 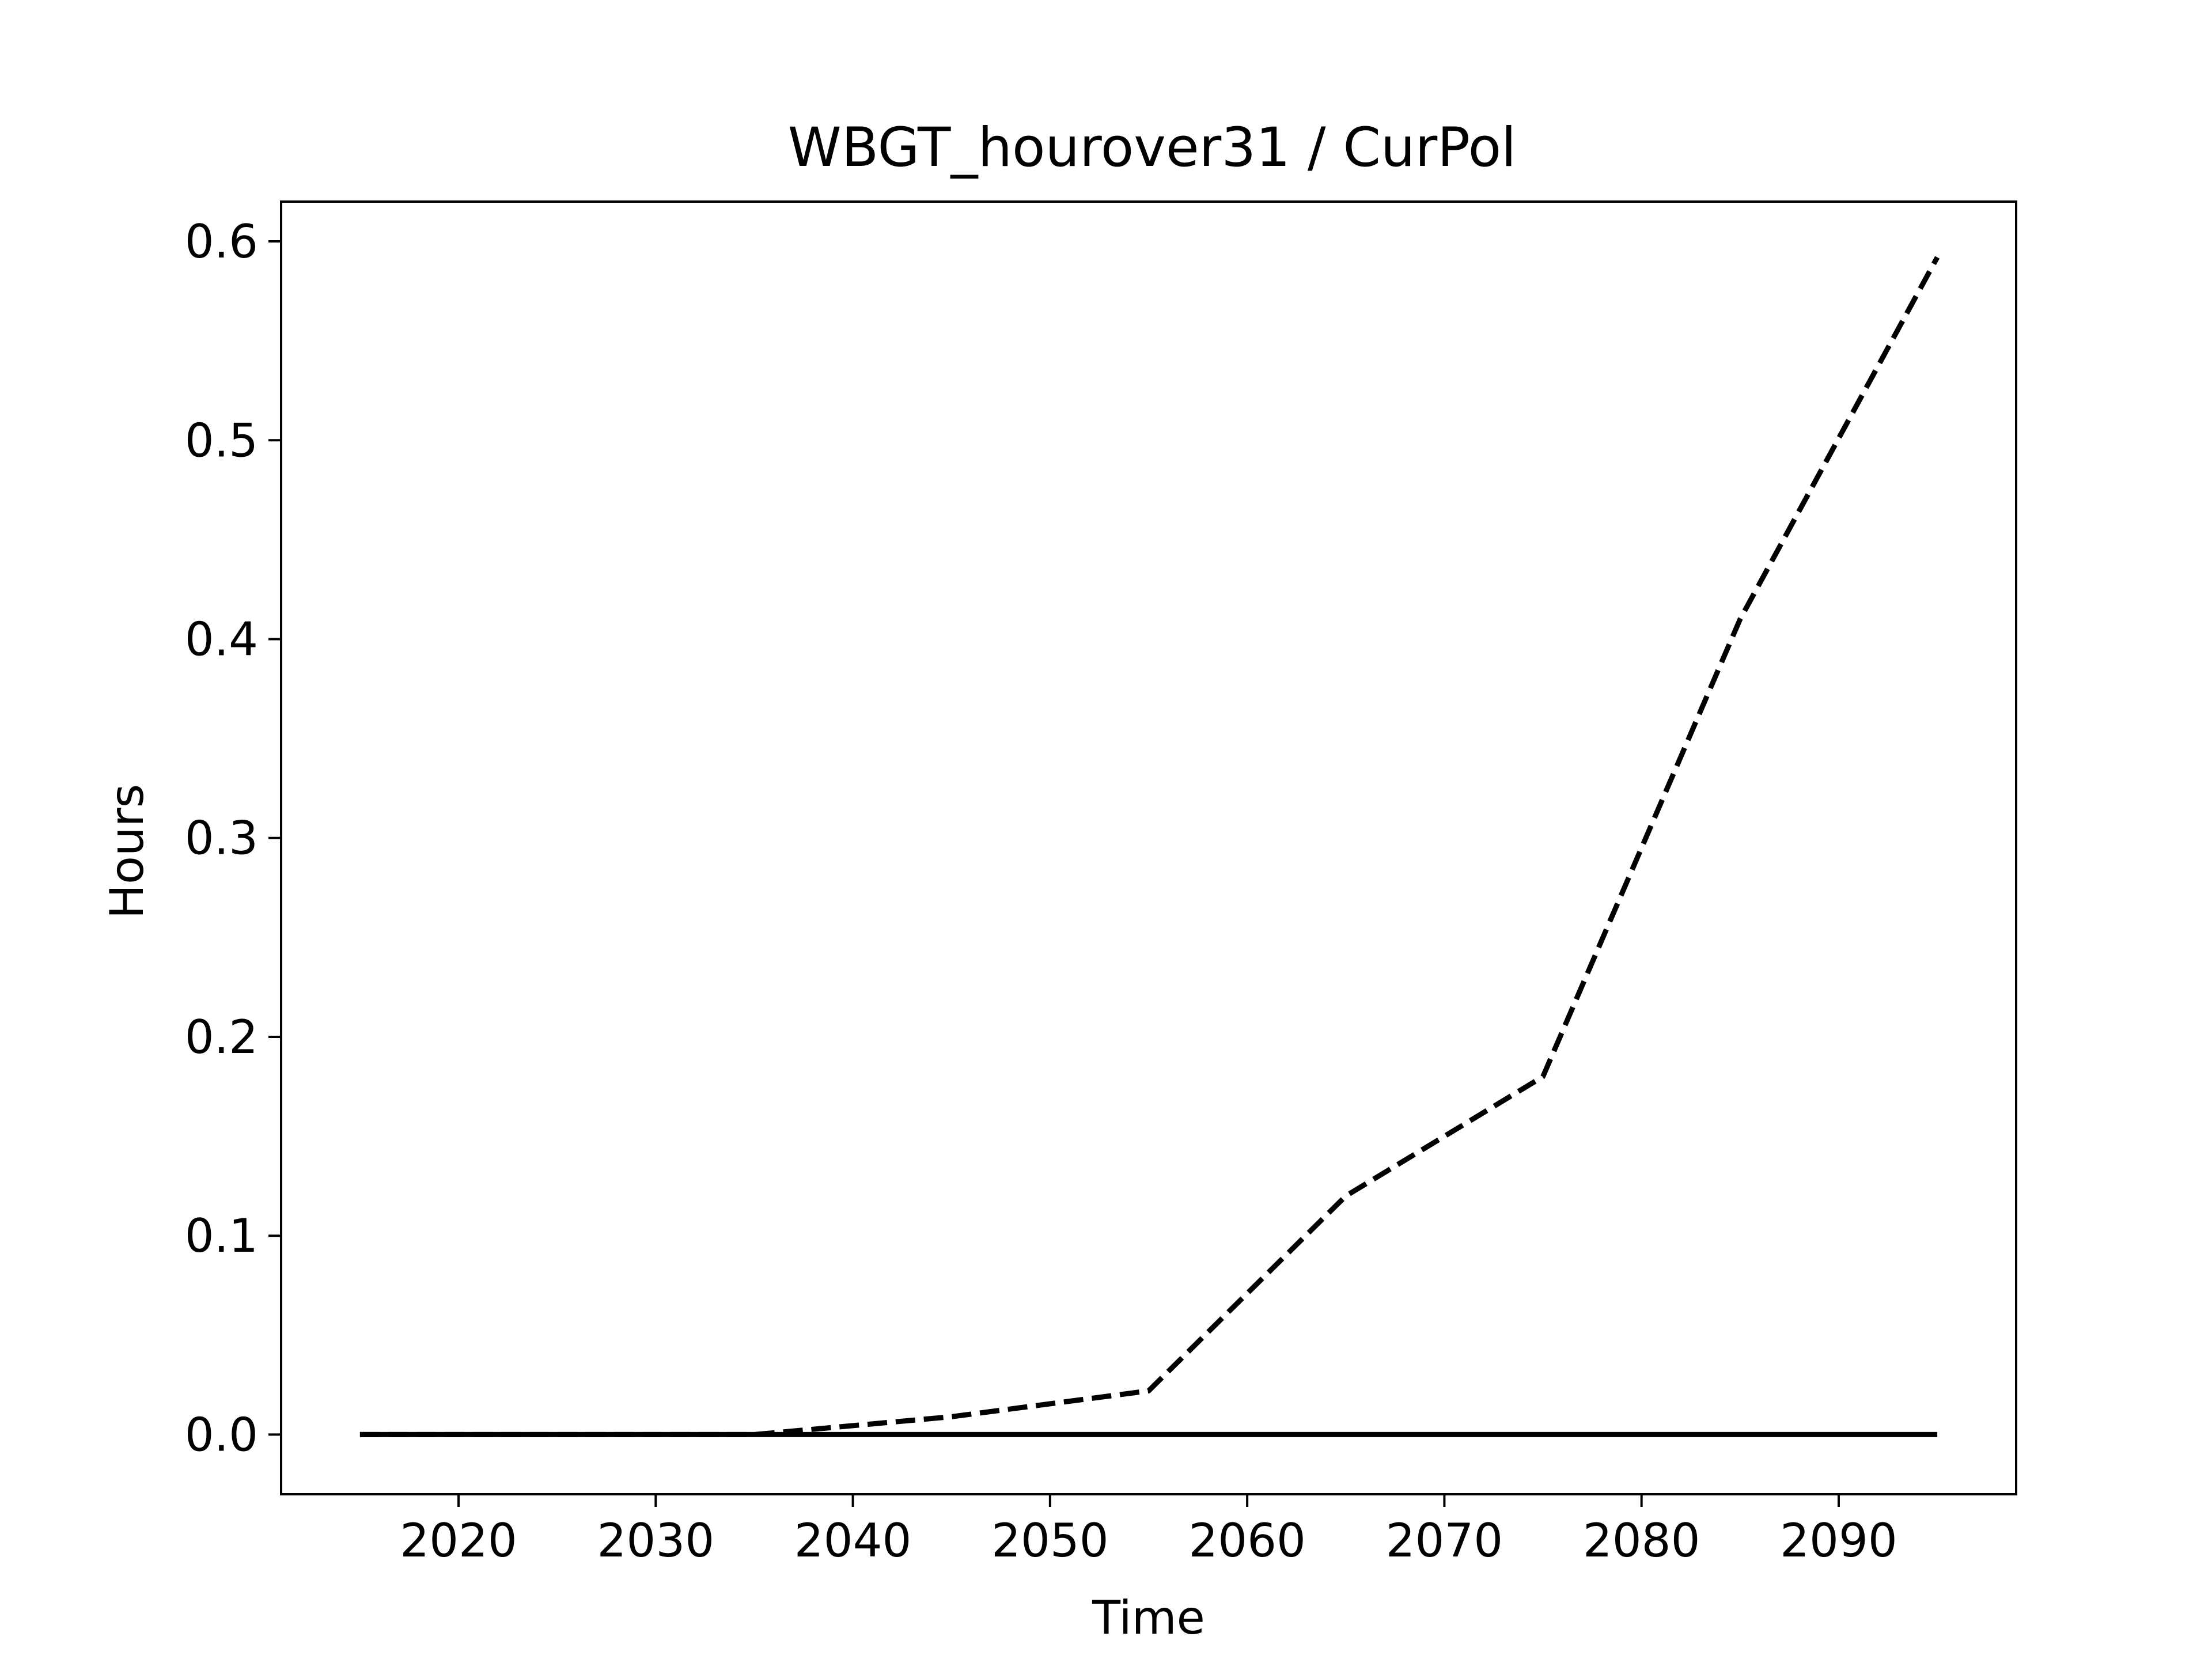 I want to click on y-tick-label: 0.2, so click(x=221, y=1037).